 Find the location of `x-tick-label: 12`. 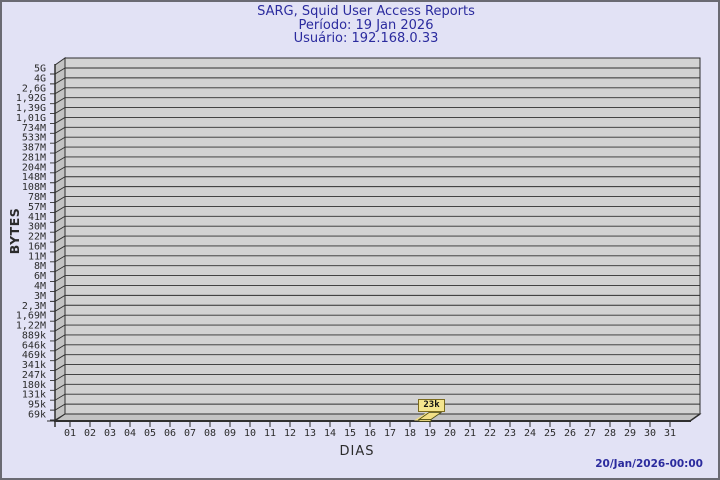

x-tick-label: 12 is located at coordinates (290, 433).